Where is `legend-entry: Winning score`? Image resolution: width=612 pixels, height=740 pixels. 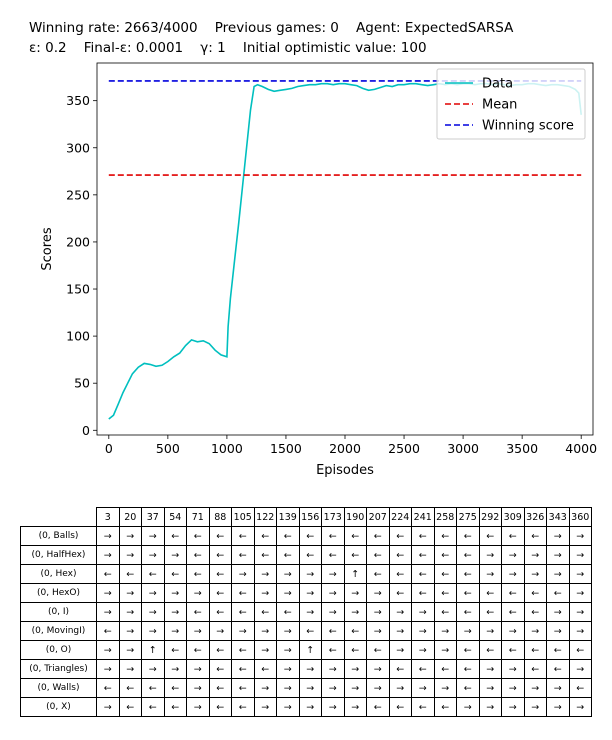
legend-entry: Winning score is located at coordinates (528, 126).